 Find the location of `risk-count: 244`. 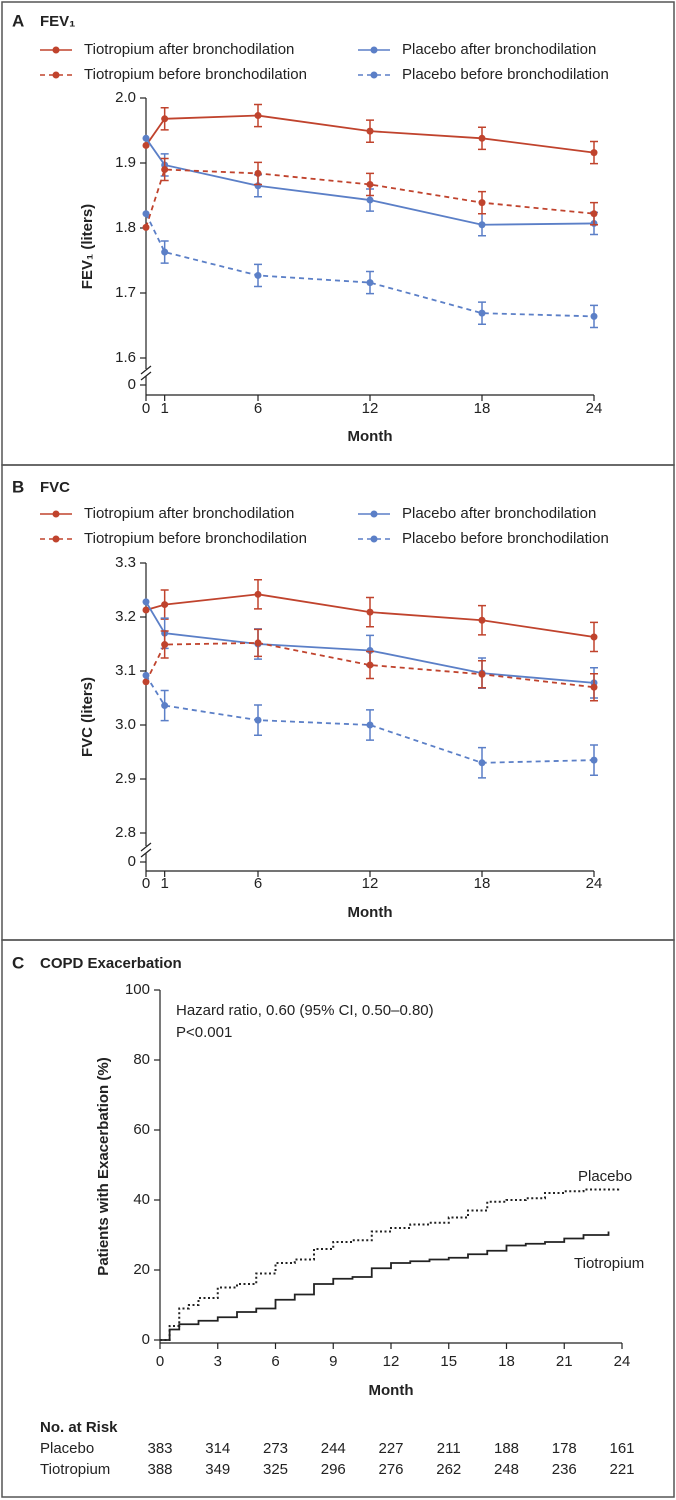

risk-count: 244 is located at coordinates (333, 1448).